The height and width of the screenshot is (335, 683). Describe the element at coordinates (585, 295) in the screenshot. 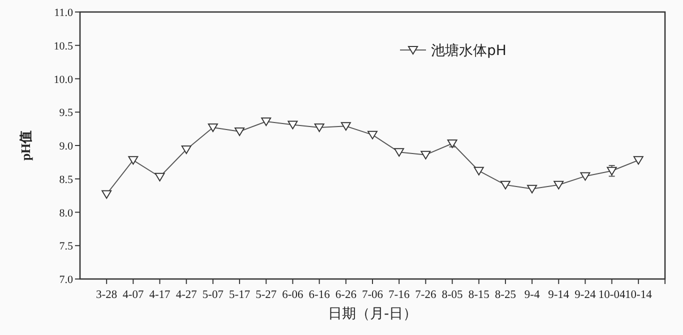

I see `x-tick-label: 9-24` at that location.